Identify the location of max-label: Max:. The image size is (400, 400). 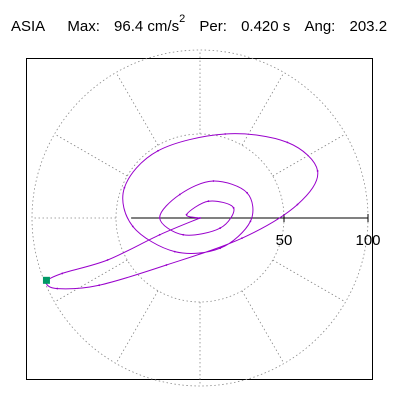
(83, 26).